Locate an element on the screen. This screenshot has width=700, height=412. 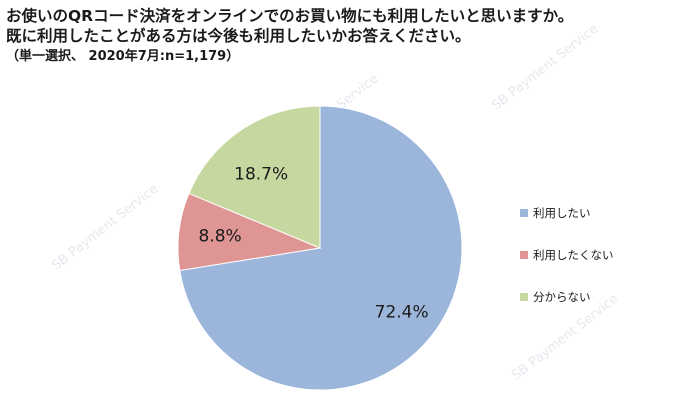
chart-title-line-2: 既に利用したことがある方は今後も利用したいかお答えください。 is located at coordinates (238, 36).